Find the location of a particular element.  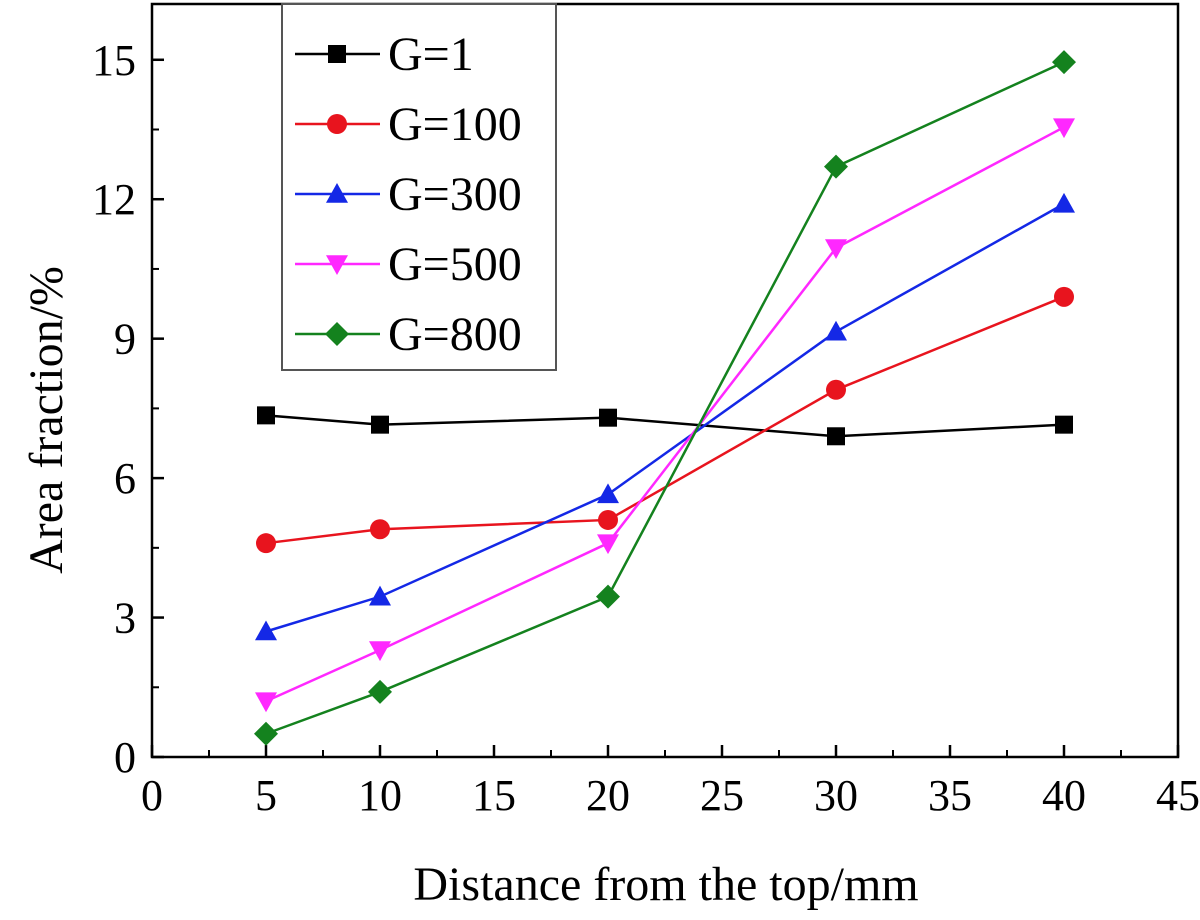

x-tick-label: 0 is located at coordinates (152, 795).